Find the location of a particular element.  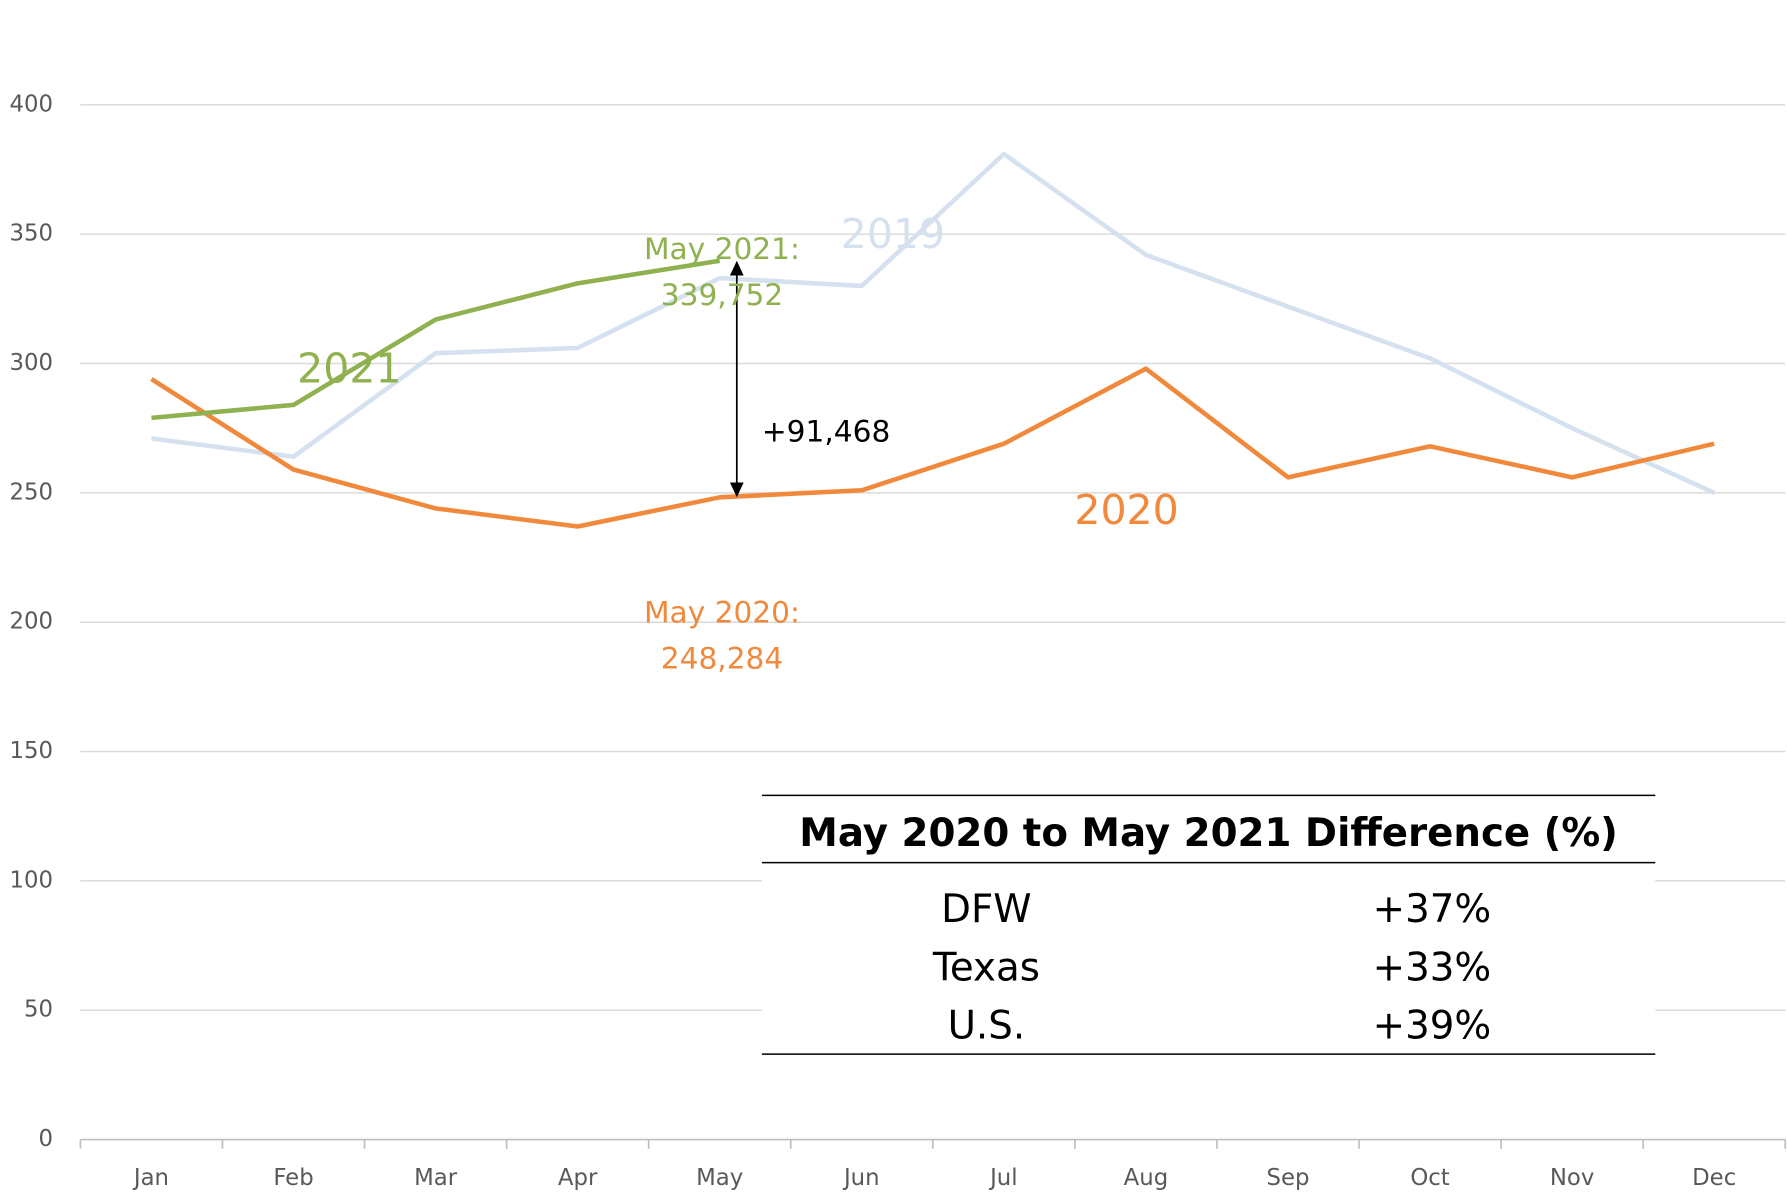

x-tick-label: Feb is located at coordinates (293, 1178).